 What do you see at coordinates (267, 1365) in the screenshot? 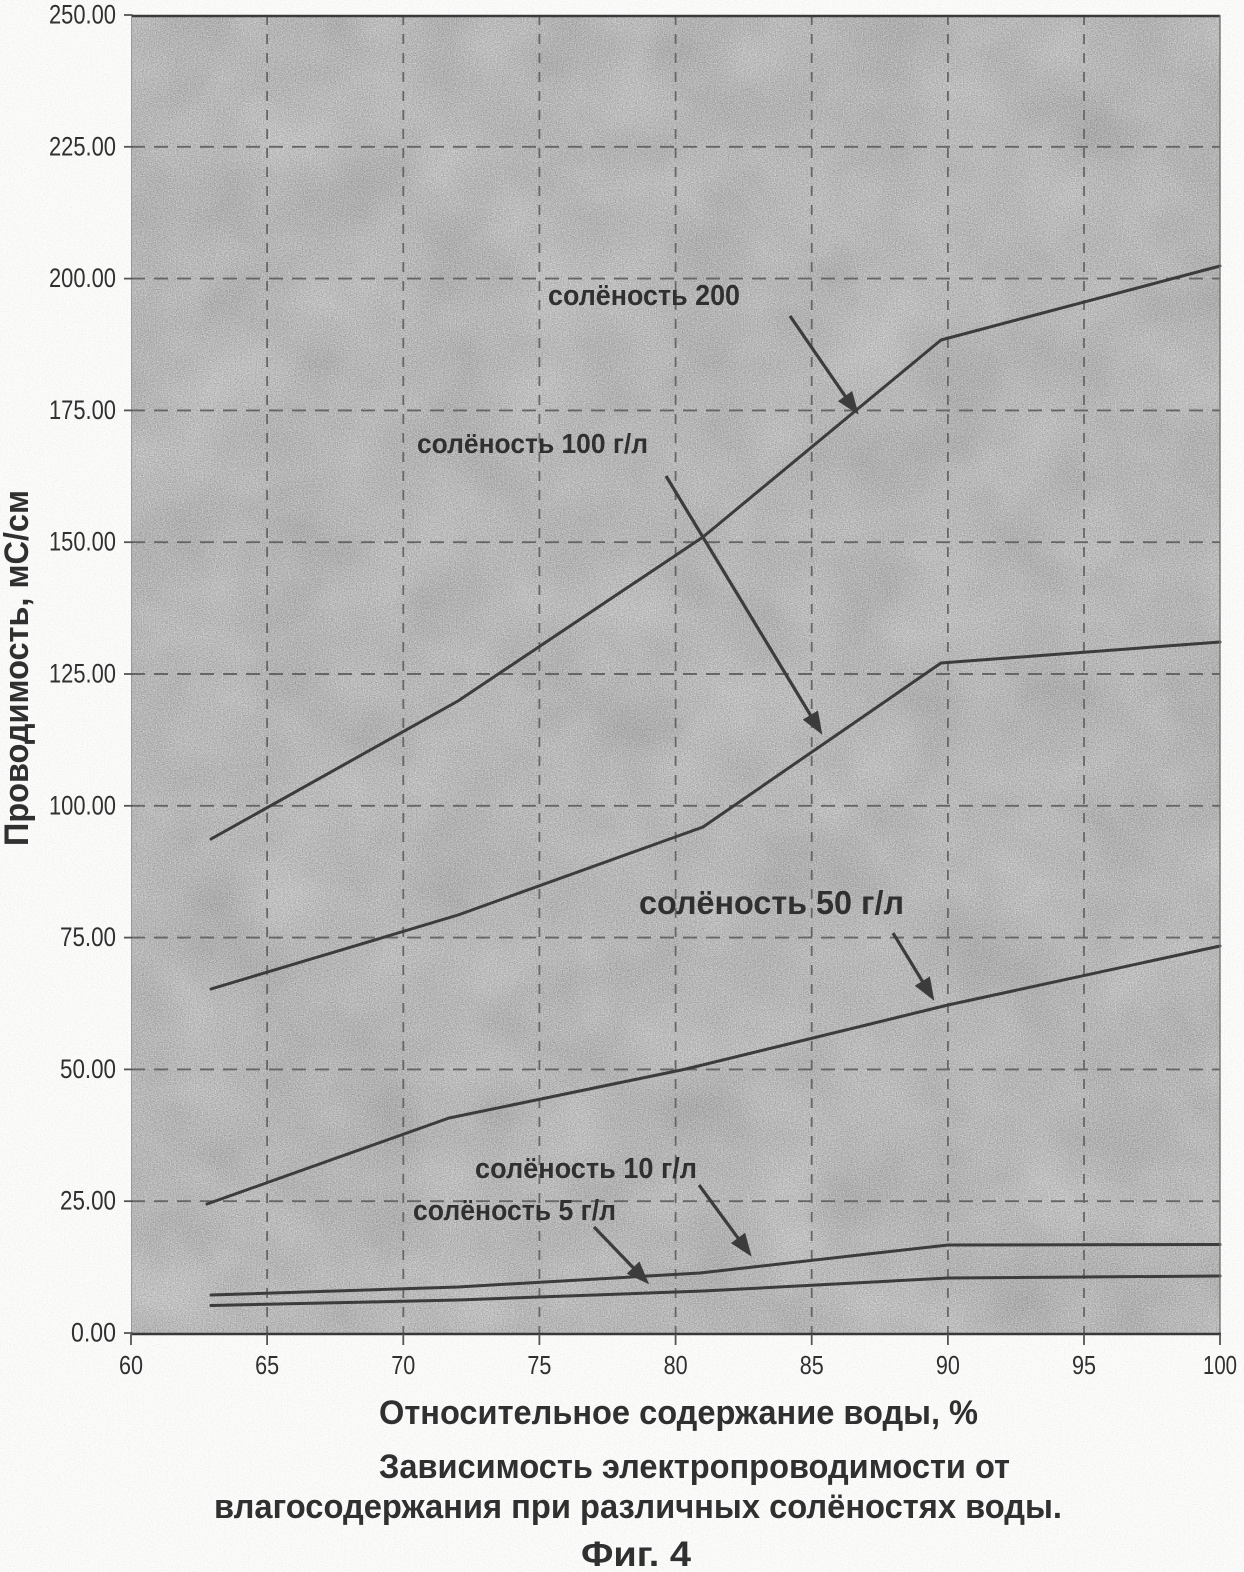
I see `svg-text: 65` at bounding box center [267, 1365].